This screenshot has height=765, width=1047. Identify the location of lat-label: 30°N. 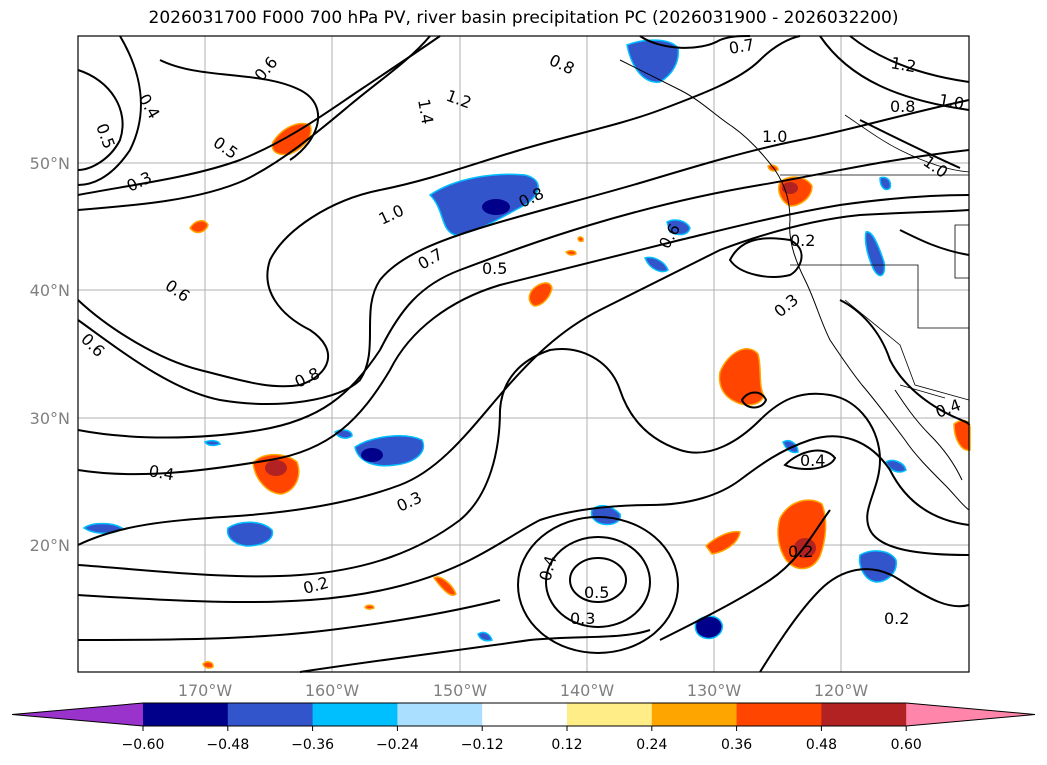
(50, 418).